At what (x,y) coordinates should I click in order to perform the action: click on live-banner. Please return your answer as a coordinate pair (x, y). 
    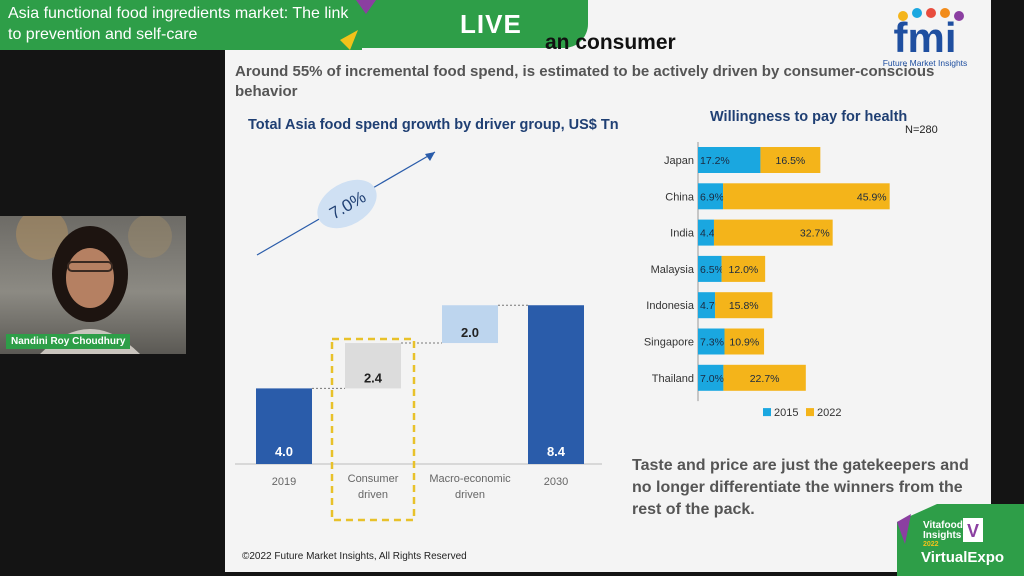
    Looking at the image, I should click on (475, 24).